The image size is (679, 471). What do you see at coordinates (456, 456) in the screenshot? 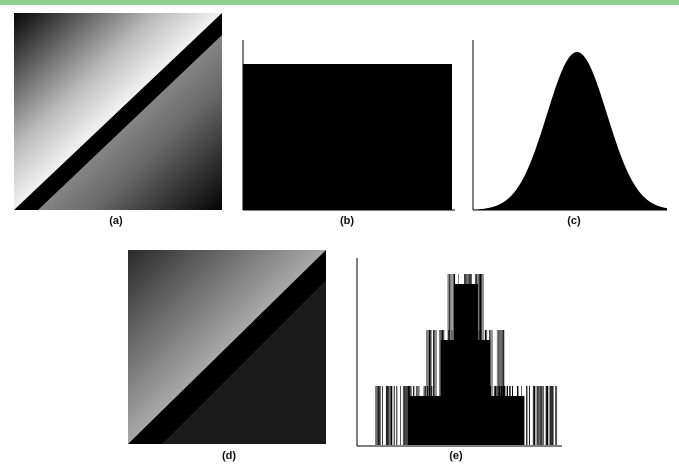
I see `caption-e: (e)` at bounding box center [456, 456].